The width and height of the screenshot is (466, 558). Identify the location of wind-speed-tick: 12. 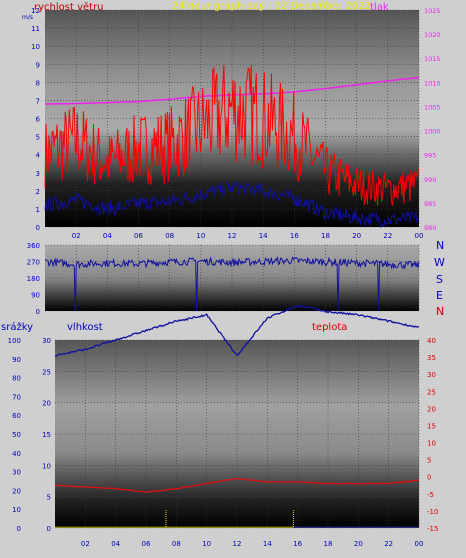
(35, 11).